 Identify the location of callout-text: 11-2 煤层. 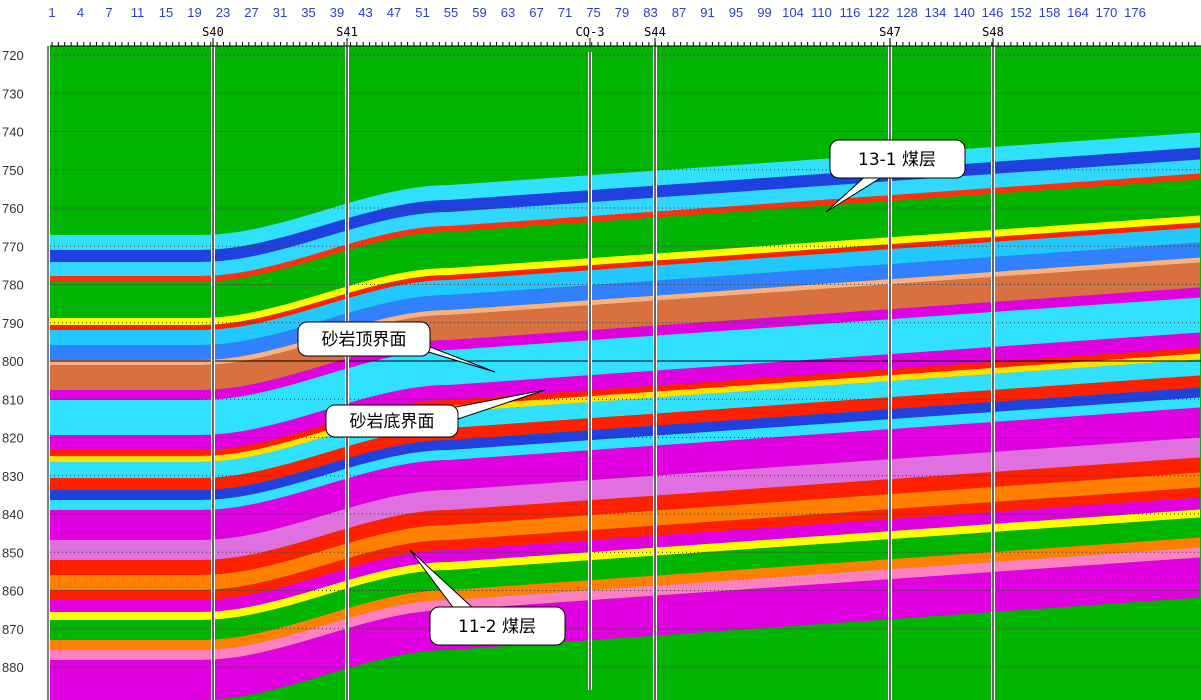
(497, 627).